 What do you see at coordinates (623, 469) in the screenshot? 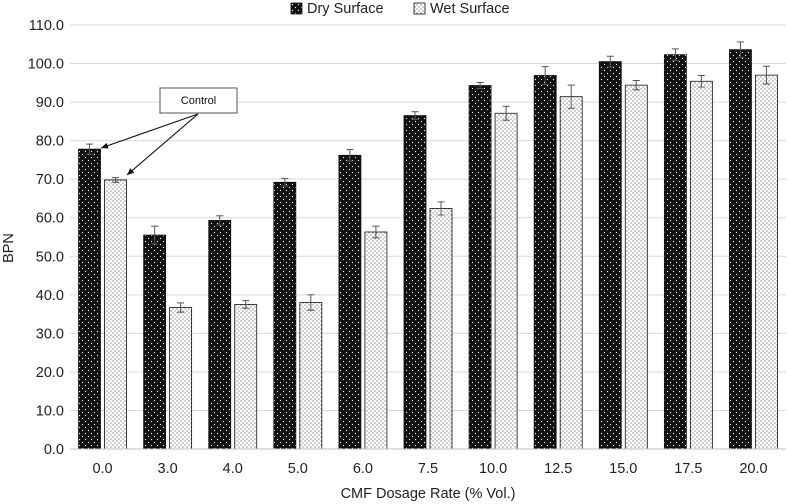
I see `x-tick-label: 15.0` at bounding box center [623, 469].